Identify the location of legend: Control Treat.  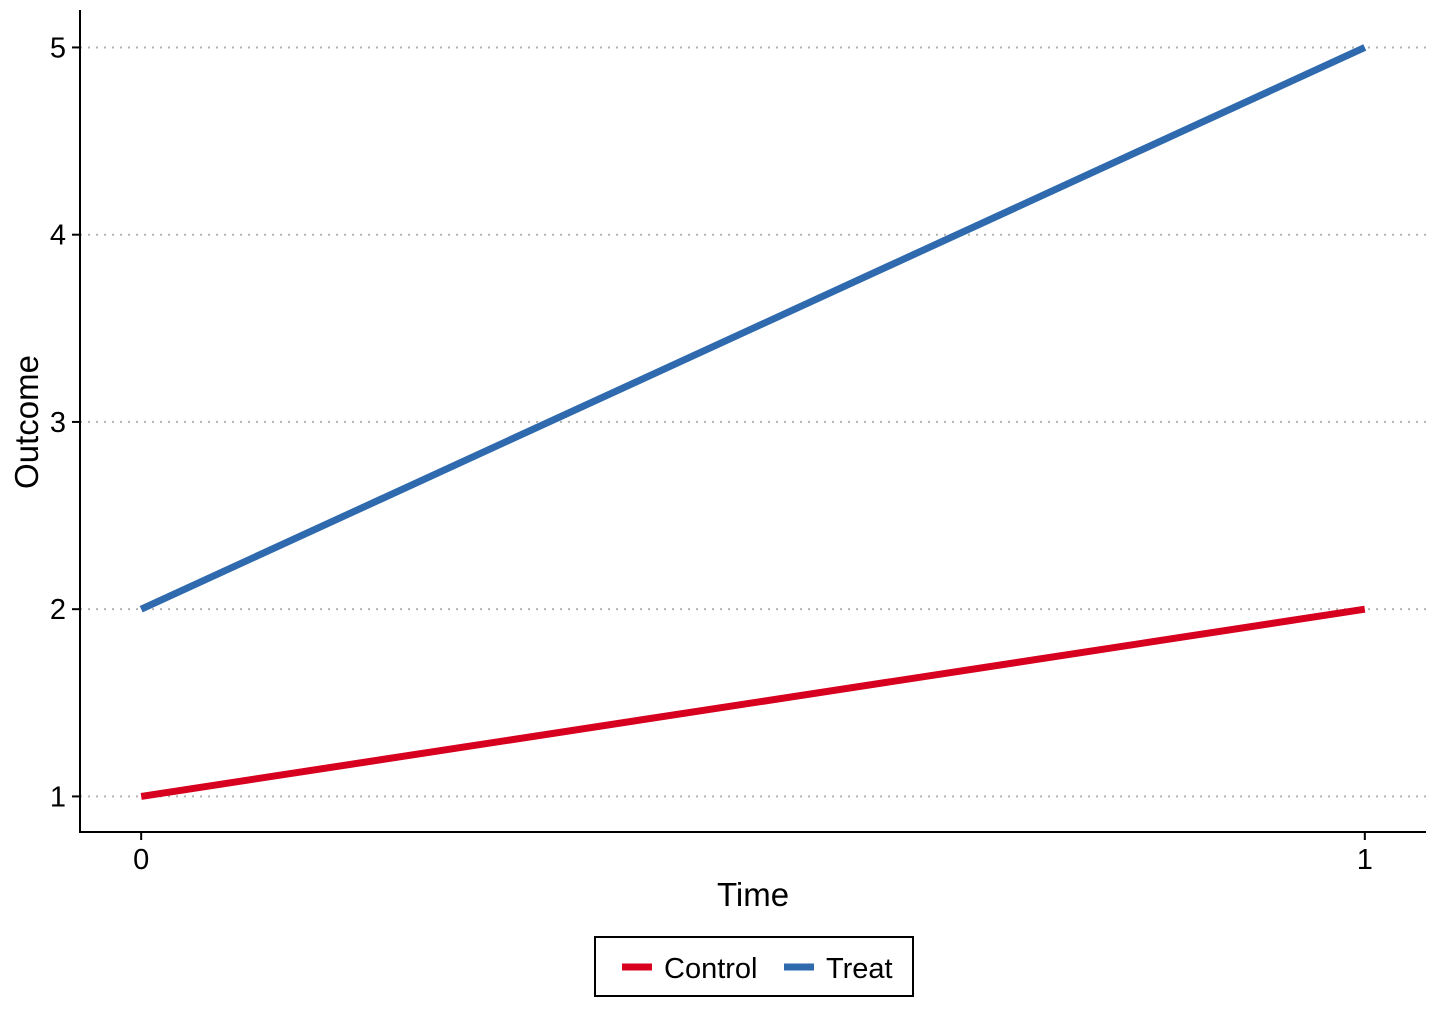
(754, 966).